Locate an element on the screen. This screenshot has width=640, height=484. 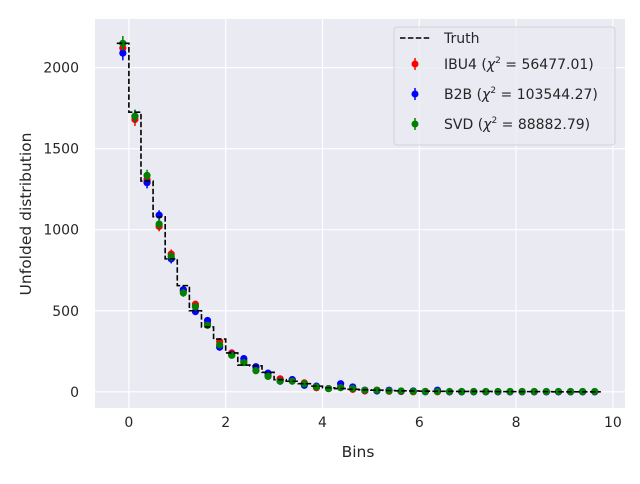
y-tick-label: 1000 is located at coordinates (61, 231).